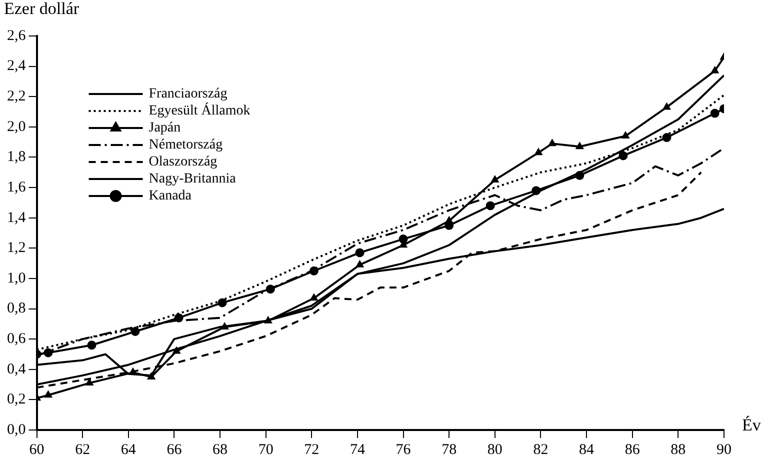 Image resolution: width=772 pixels, height=464 pixels. I want to click on x-tick-label: 86, so click(632, 450).